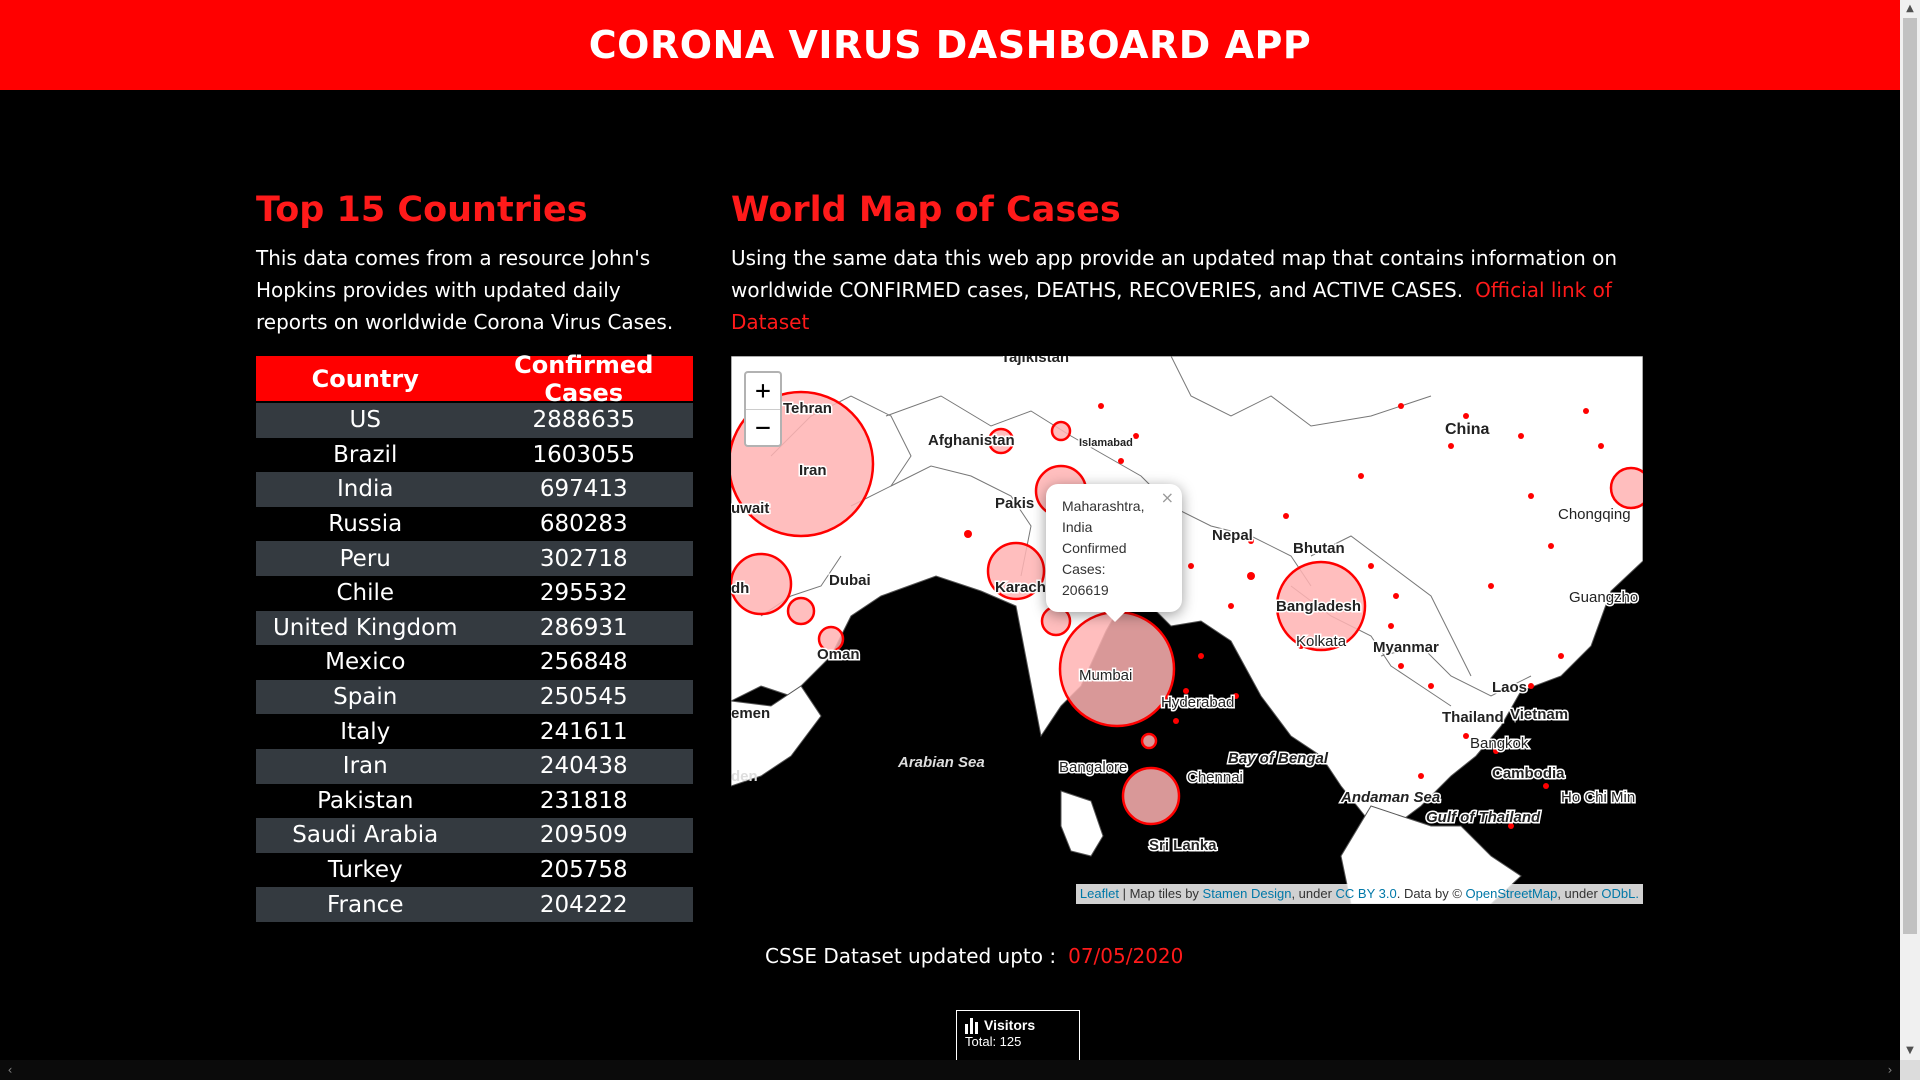 The width and height of the screenshot is (1920, 1080). What do you see at coordinates (1103, 506) in the screenshot?
I see `popup-line: Maharashtra,` at bounding box center [1103, 506].